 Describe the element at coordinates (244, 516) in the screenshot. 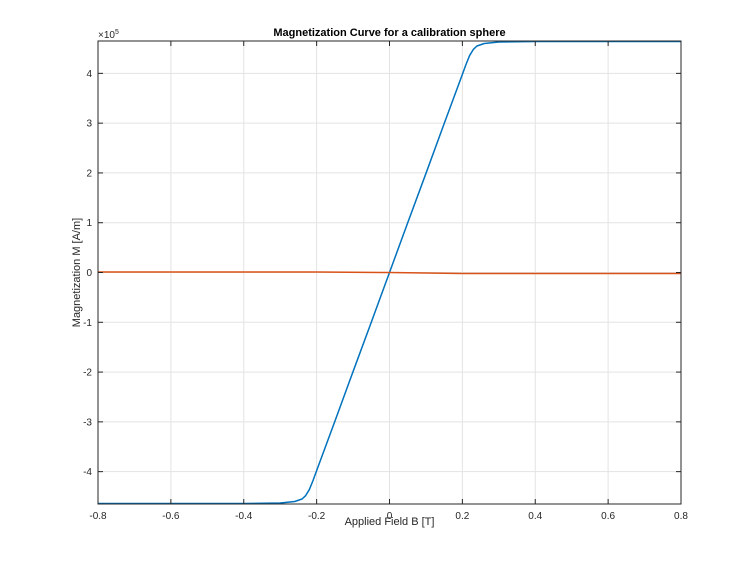

I see `x-tick-label: -0.4` at that location.